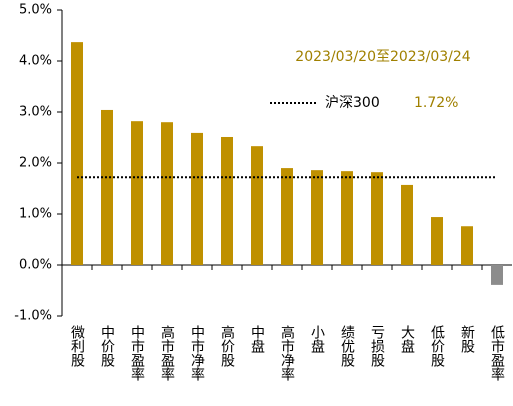 The width and height of the screenshot is (513, 406). Describe the element at coordinates (197, 353) in the screenshot. I see `x-tick-label: 中市净率` at that location.